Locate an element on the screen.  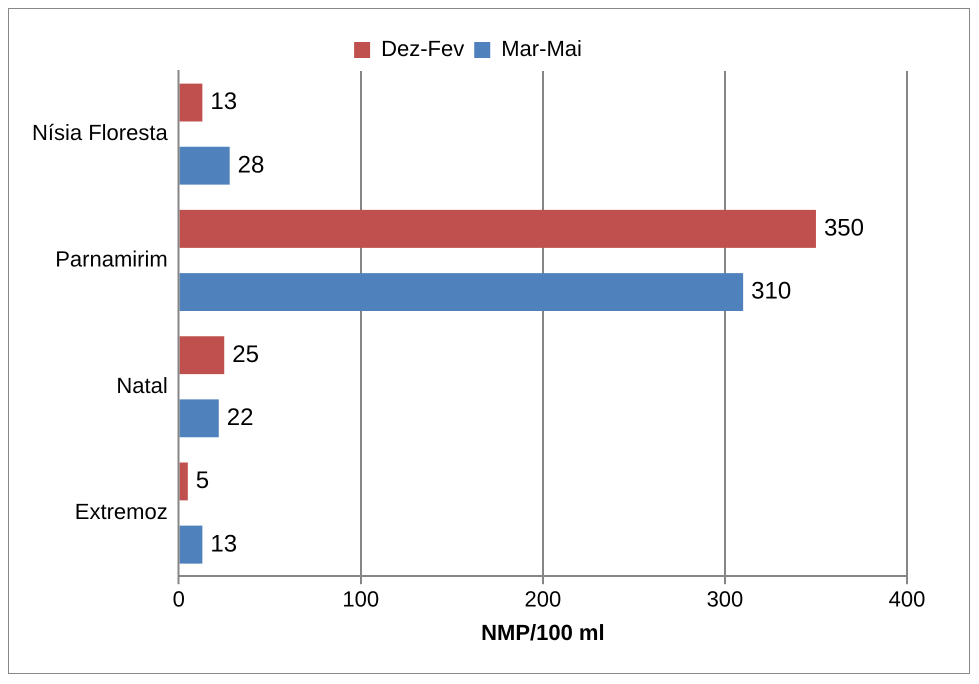
data-label: 22 is located at coordinates (240, 417).